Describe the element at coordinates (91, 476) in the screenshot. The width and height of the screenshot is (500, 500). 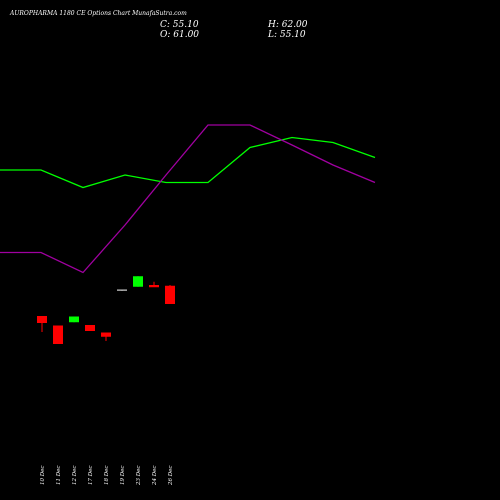
I see `x-tick-label: 17 Dec` at that location.